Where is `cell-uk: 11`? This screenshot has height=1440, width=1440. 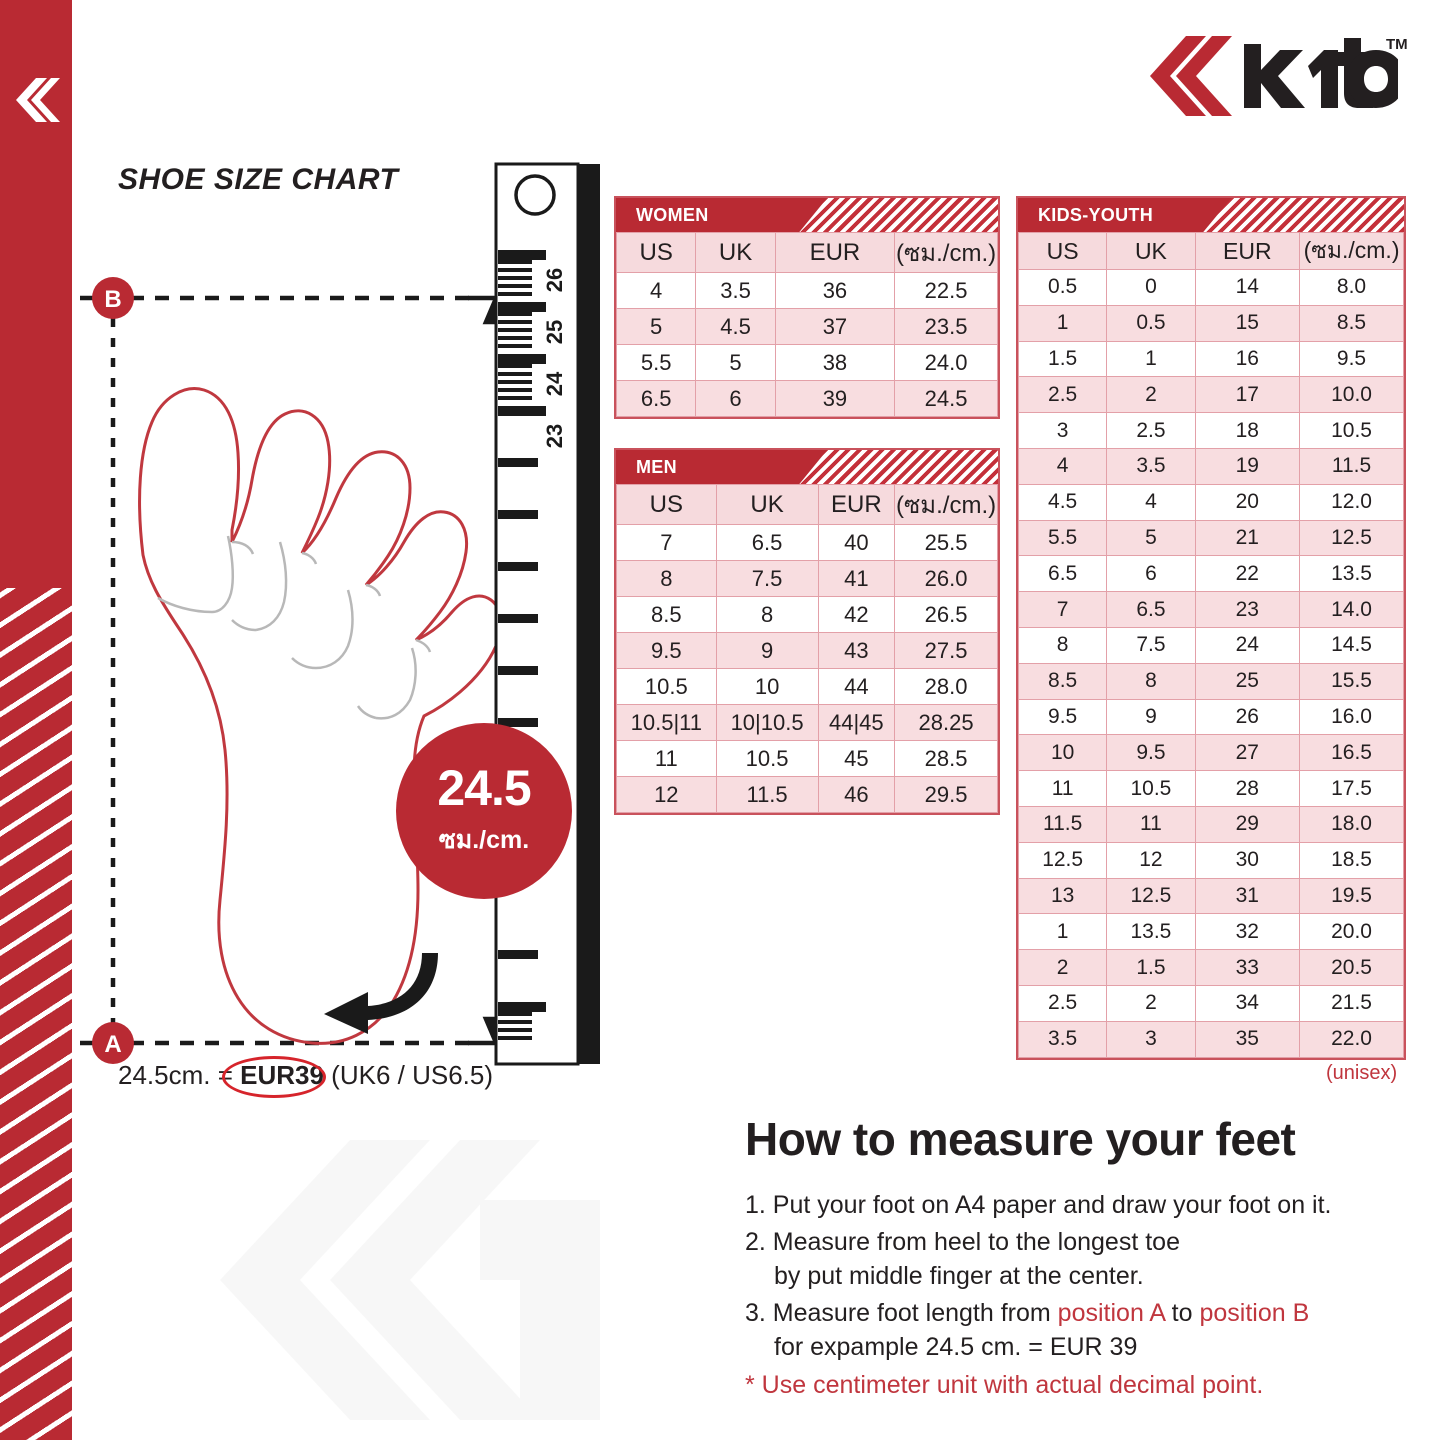
cell-uk: 11 is located at coordinates (1151, 824).